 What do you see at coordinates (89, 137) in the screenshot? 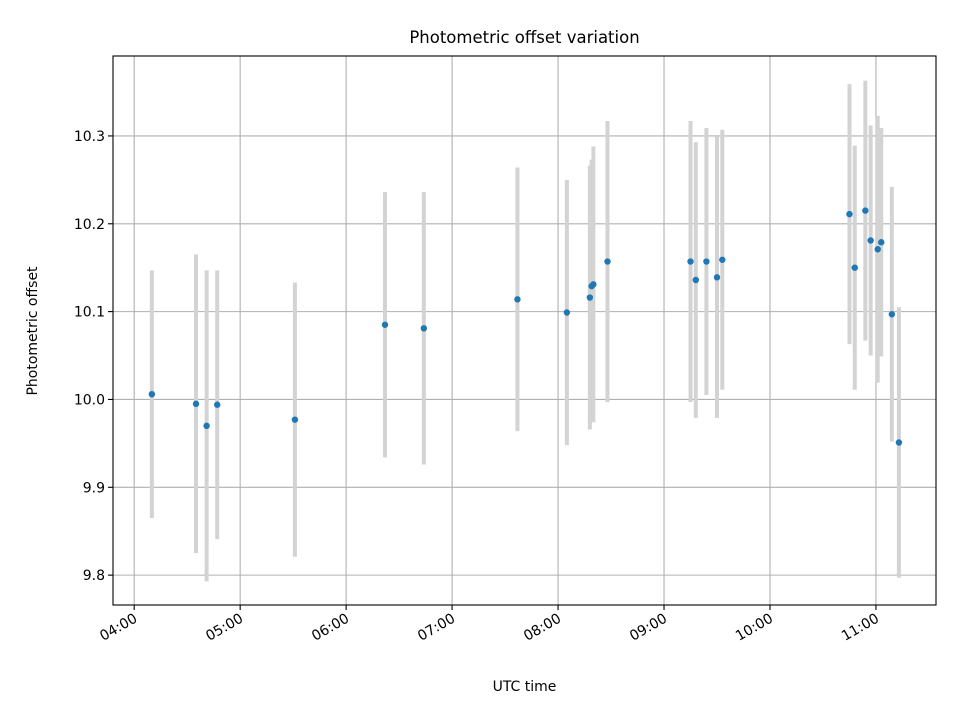
I see `y-tick-label: 10.3` at bounding box center [89, 137].